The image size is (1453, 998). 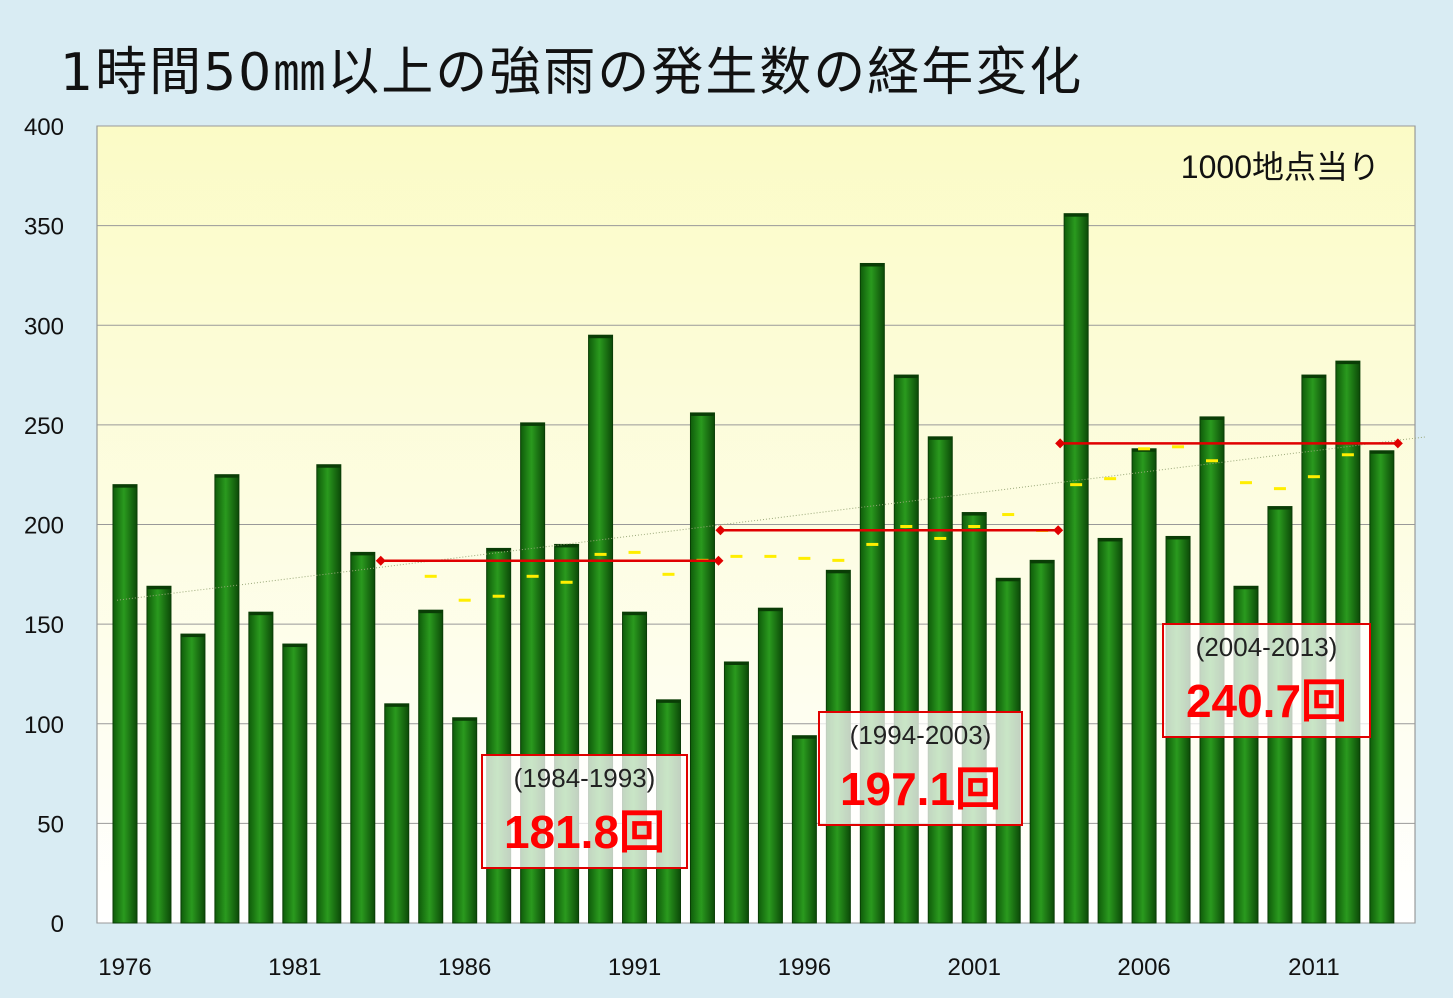 What do you see at coordinates (921, 735) in the screenshot?
I see `period-range-label: (1994-2003)` at bounding box center [921, 735].